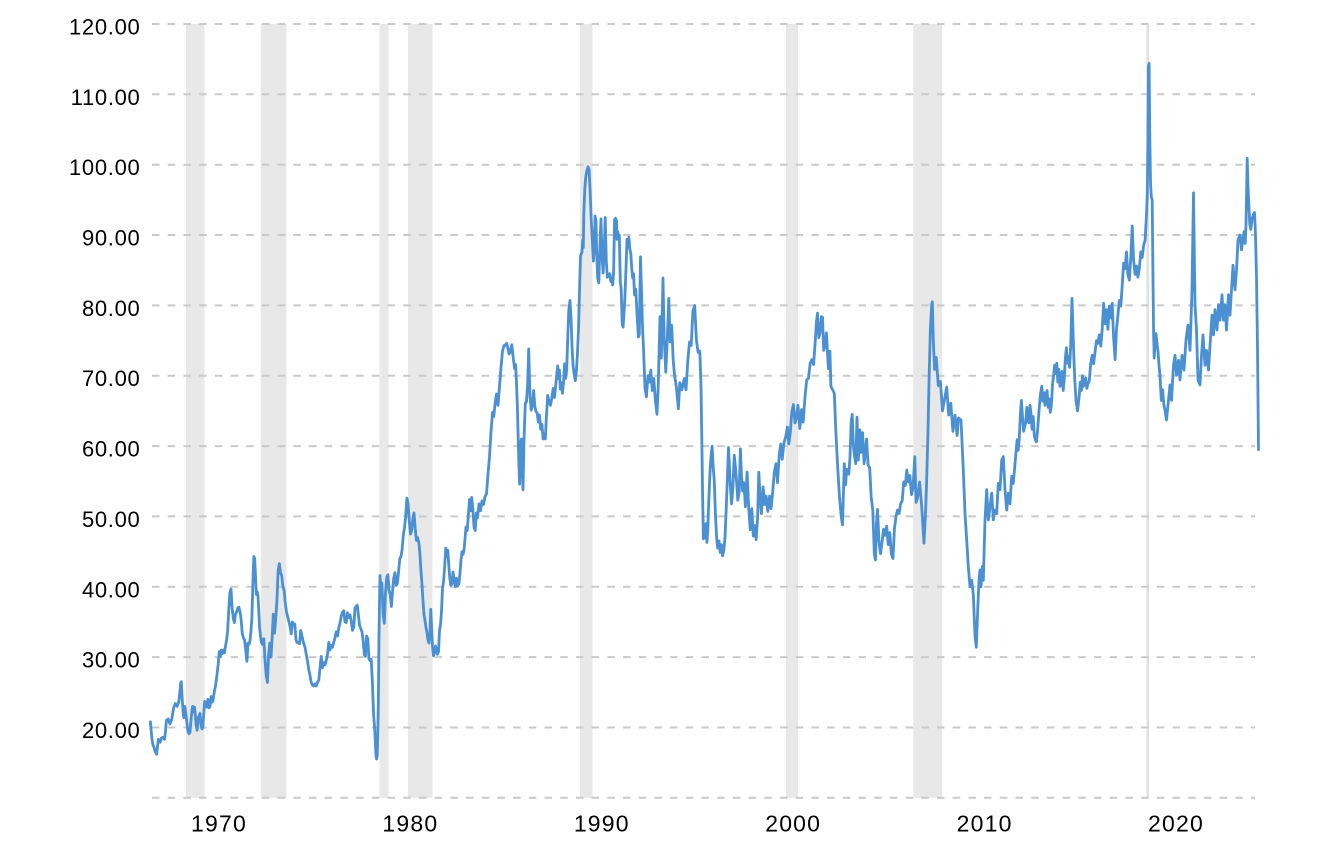 The width and height of the screenshot is (1332, 845). What do you see at coordinates (105, 167) in the screenshot?
I see `svg-text: 100.00` at bounding box center [105, 167].